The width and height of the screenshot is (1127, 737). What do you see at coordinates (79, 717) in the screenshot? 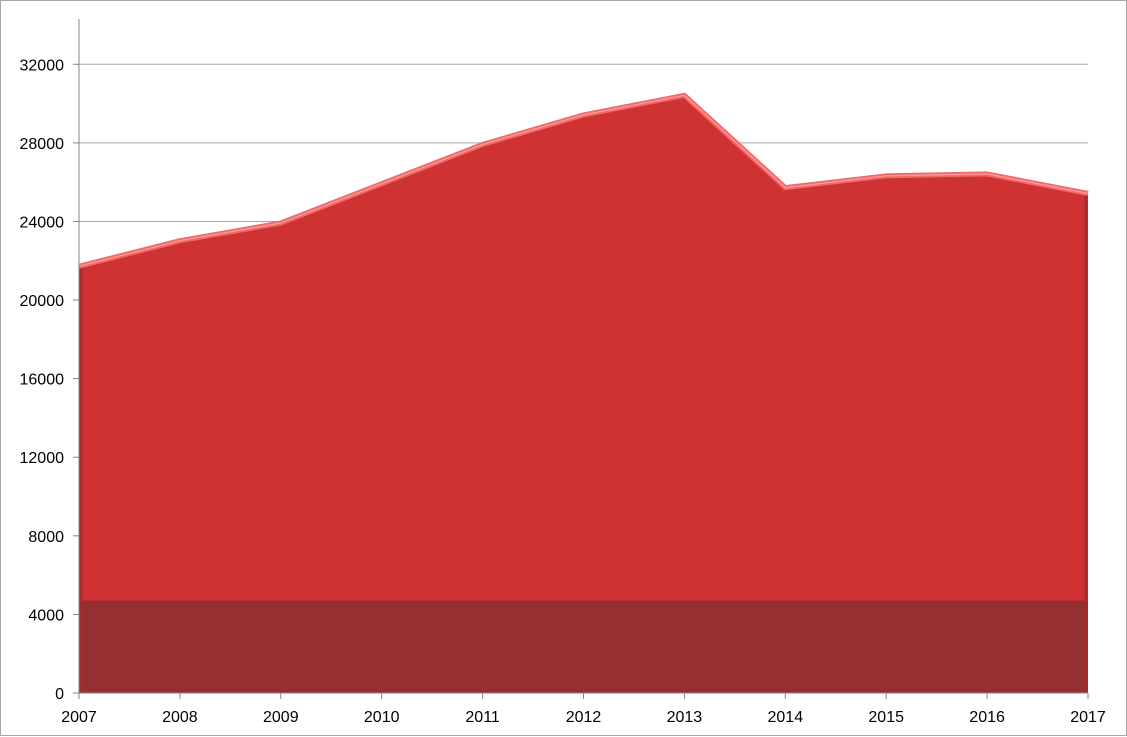
I see `x-tick-label: 2007` at bounding box center [79, 717].